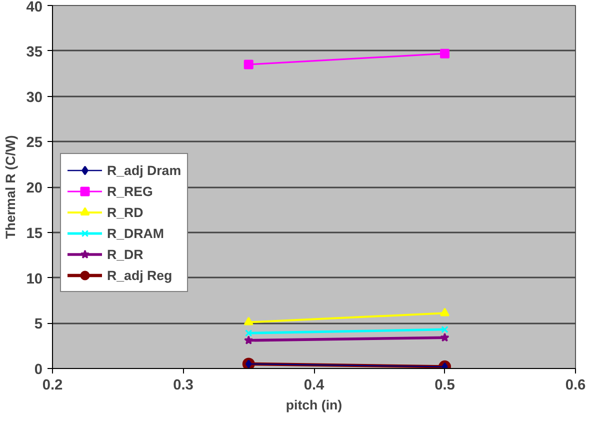 The height and width of the screenshot is (421, 608). Describe the element at coordinates (52, 386) in the screenshot. I see `x-tick-label: 0.2` at that location.